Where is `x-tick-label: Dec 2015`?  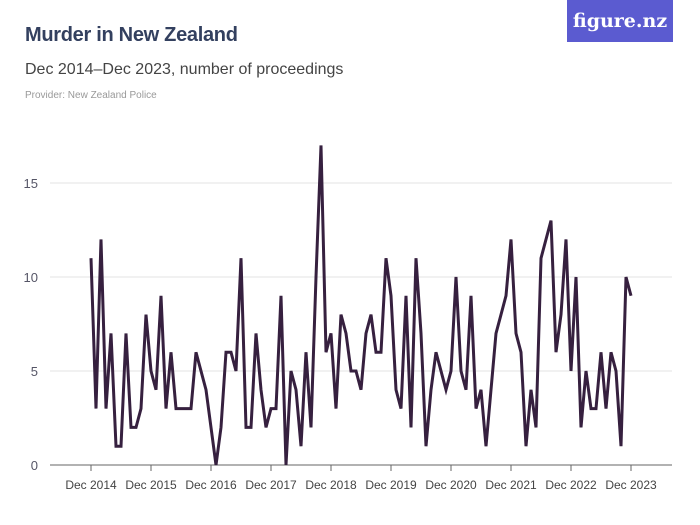
x-tick-label: Dec 2015 is located at coordinates (151, 485).